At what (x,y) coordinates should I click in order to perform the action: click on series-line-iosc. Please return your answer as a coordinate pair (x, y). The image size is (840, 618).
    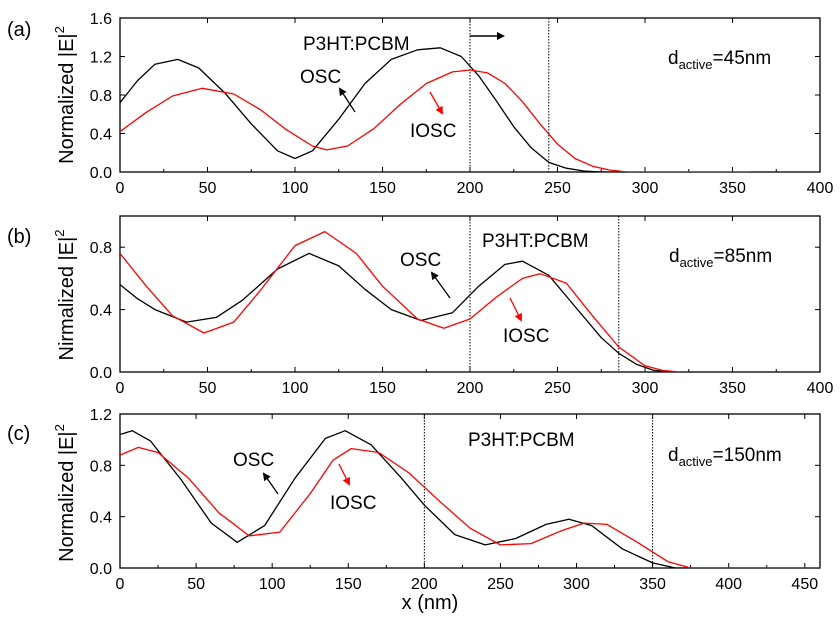
    Looking at the image, I should click on (435, 120).